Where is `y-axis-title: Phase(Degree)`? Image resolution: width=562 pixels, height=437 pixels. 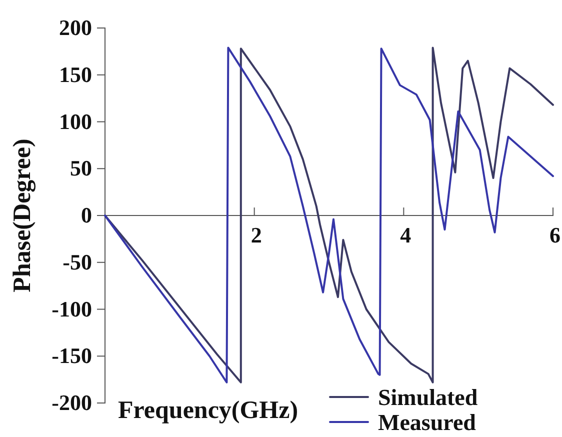
y-axis-title: Phase(Degree) is located at coordinates (22, 215).